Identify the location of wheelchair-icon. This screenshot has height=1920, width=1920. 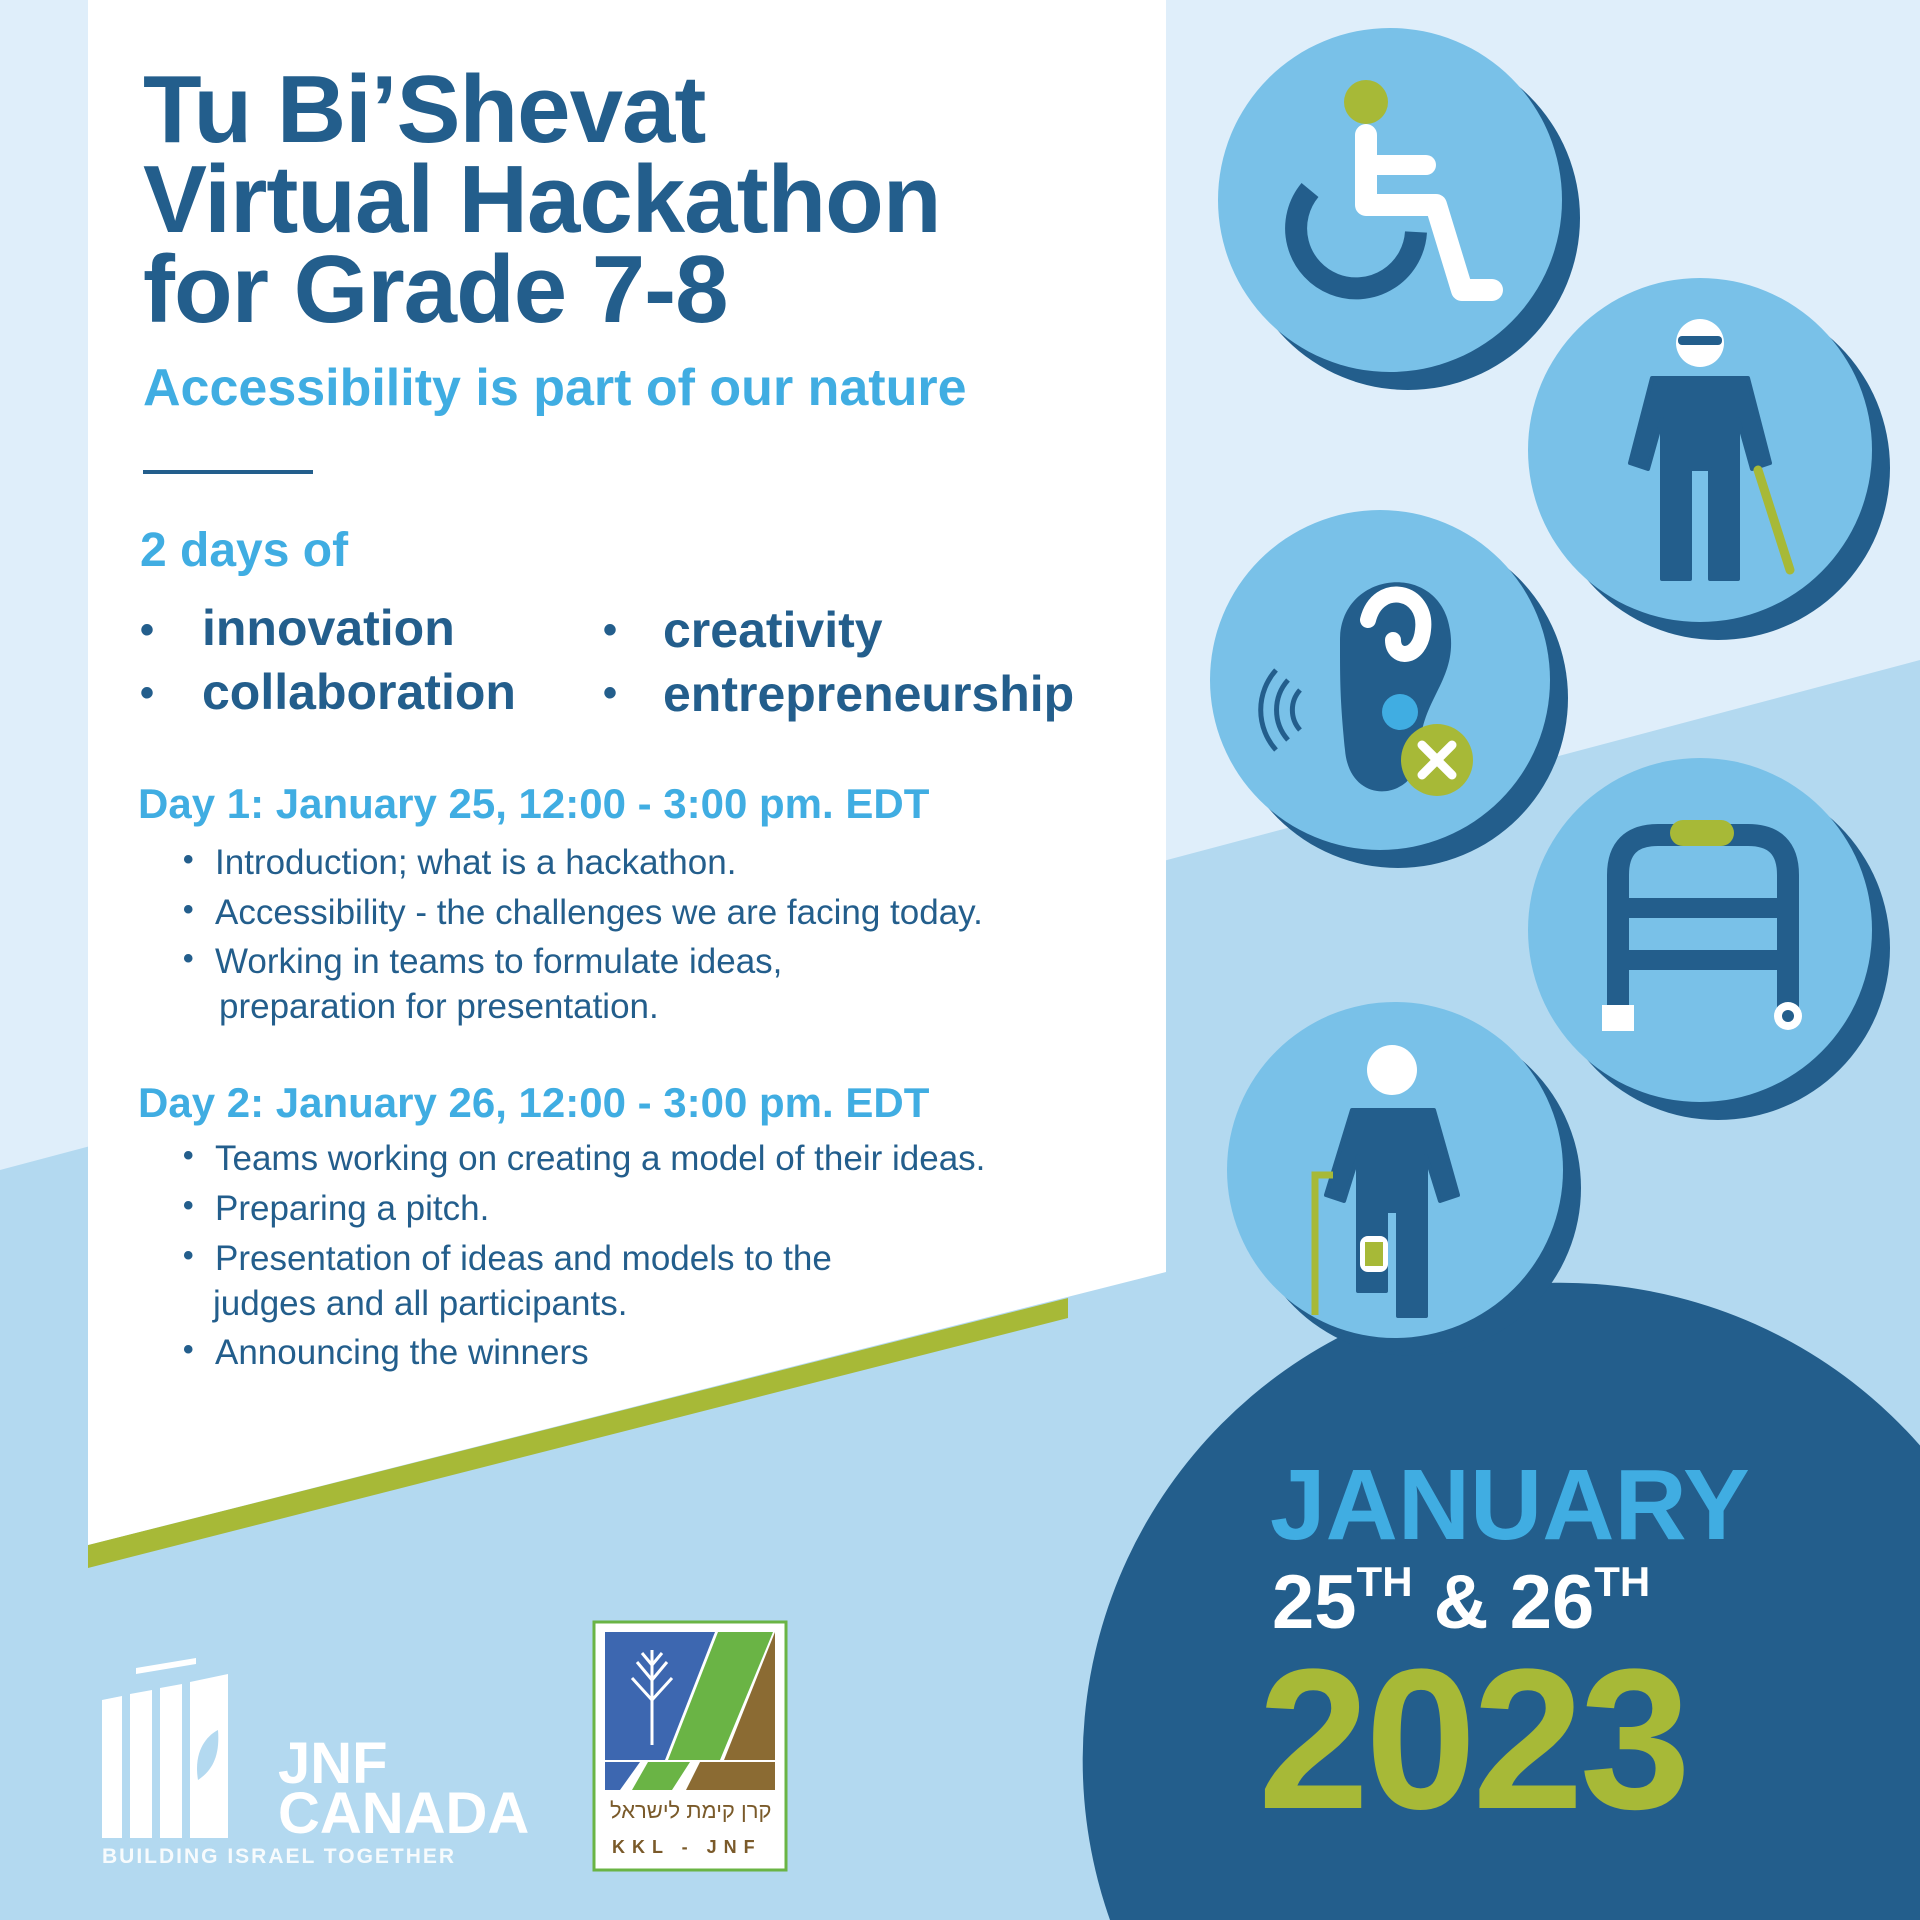
(1399, 209).